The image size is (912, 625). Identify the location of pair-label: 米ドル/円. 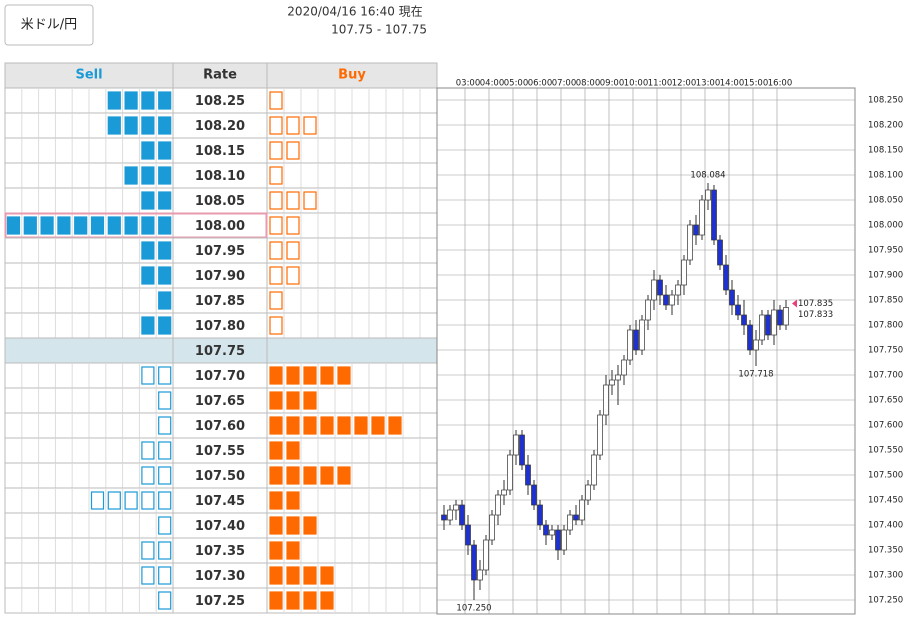
(49, 25).